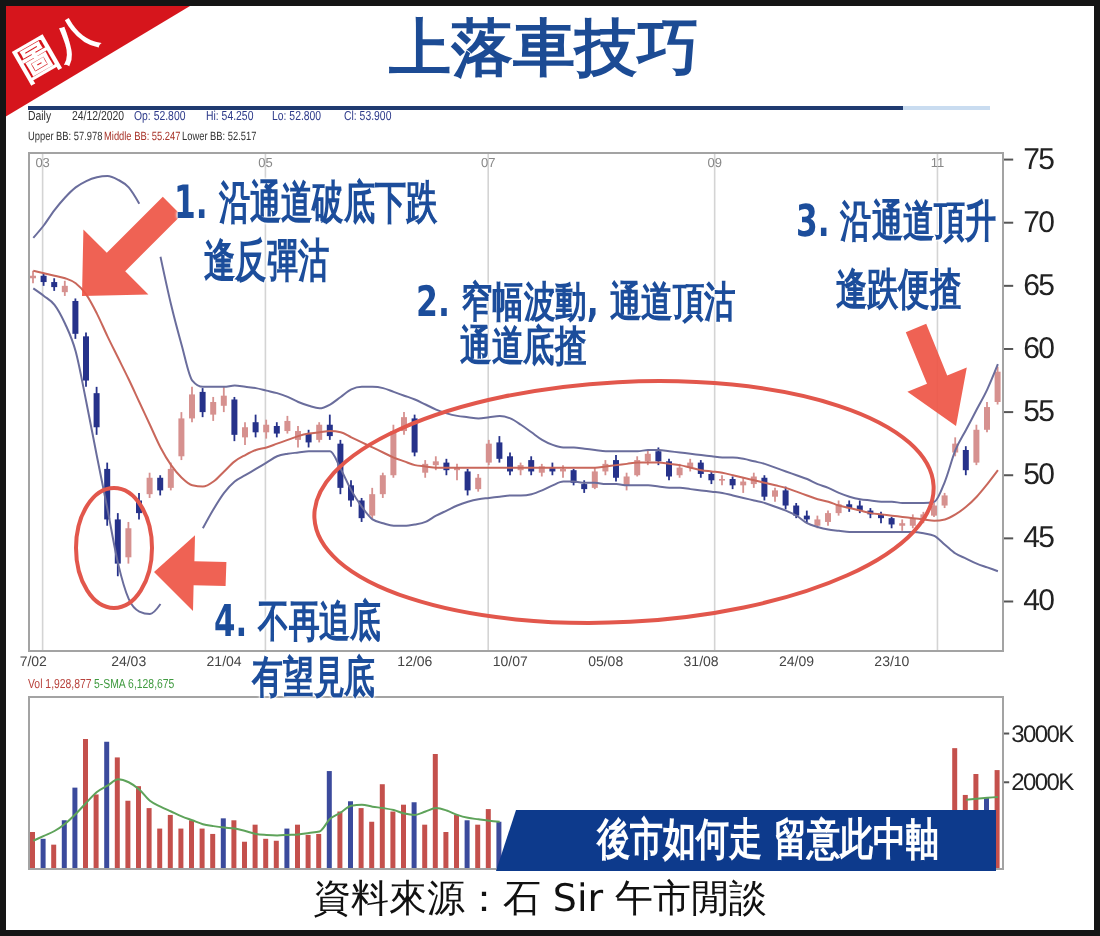 The image size is (1100, 936). What do you see at coordinates (1043, 782) in the screenshot?
I see `y-tick-label: 2000K` at bounding box center [1043, 782].